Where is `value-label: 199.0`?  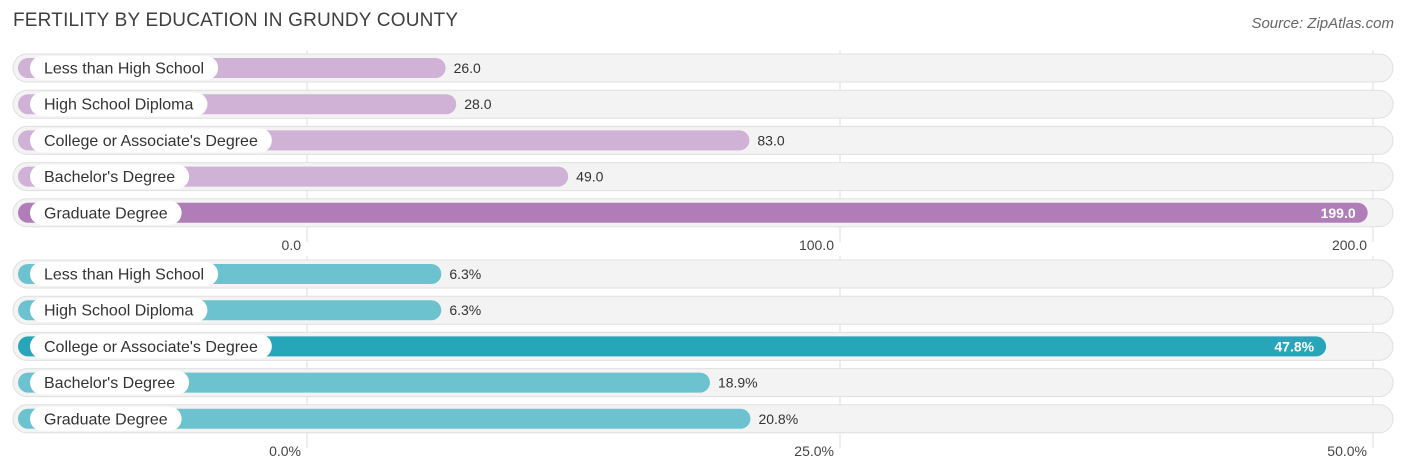
value-label: 199.0 is located at coordinates (1338, 213).